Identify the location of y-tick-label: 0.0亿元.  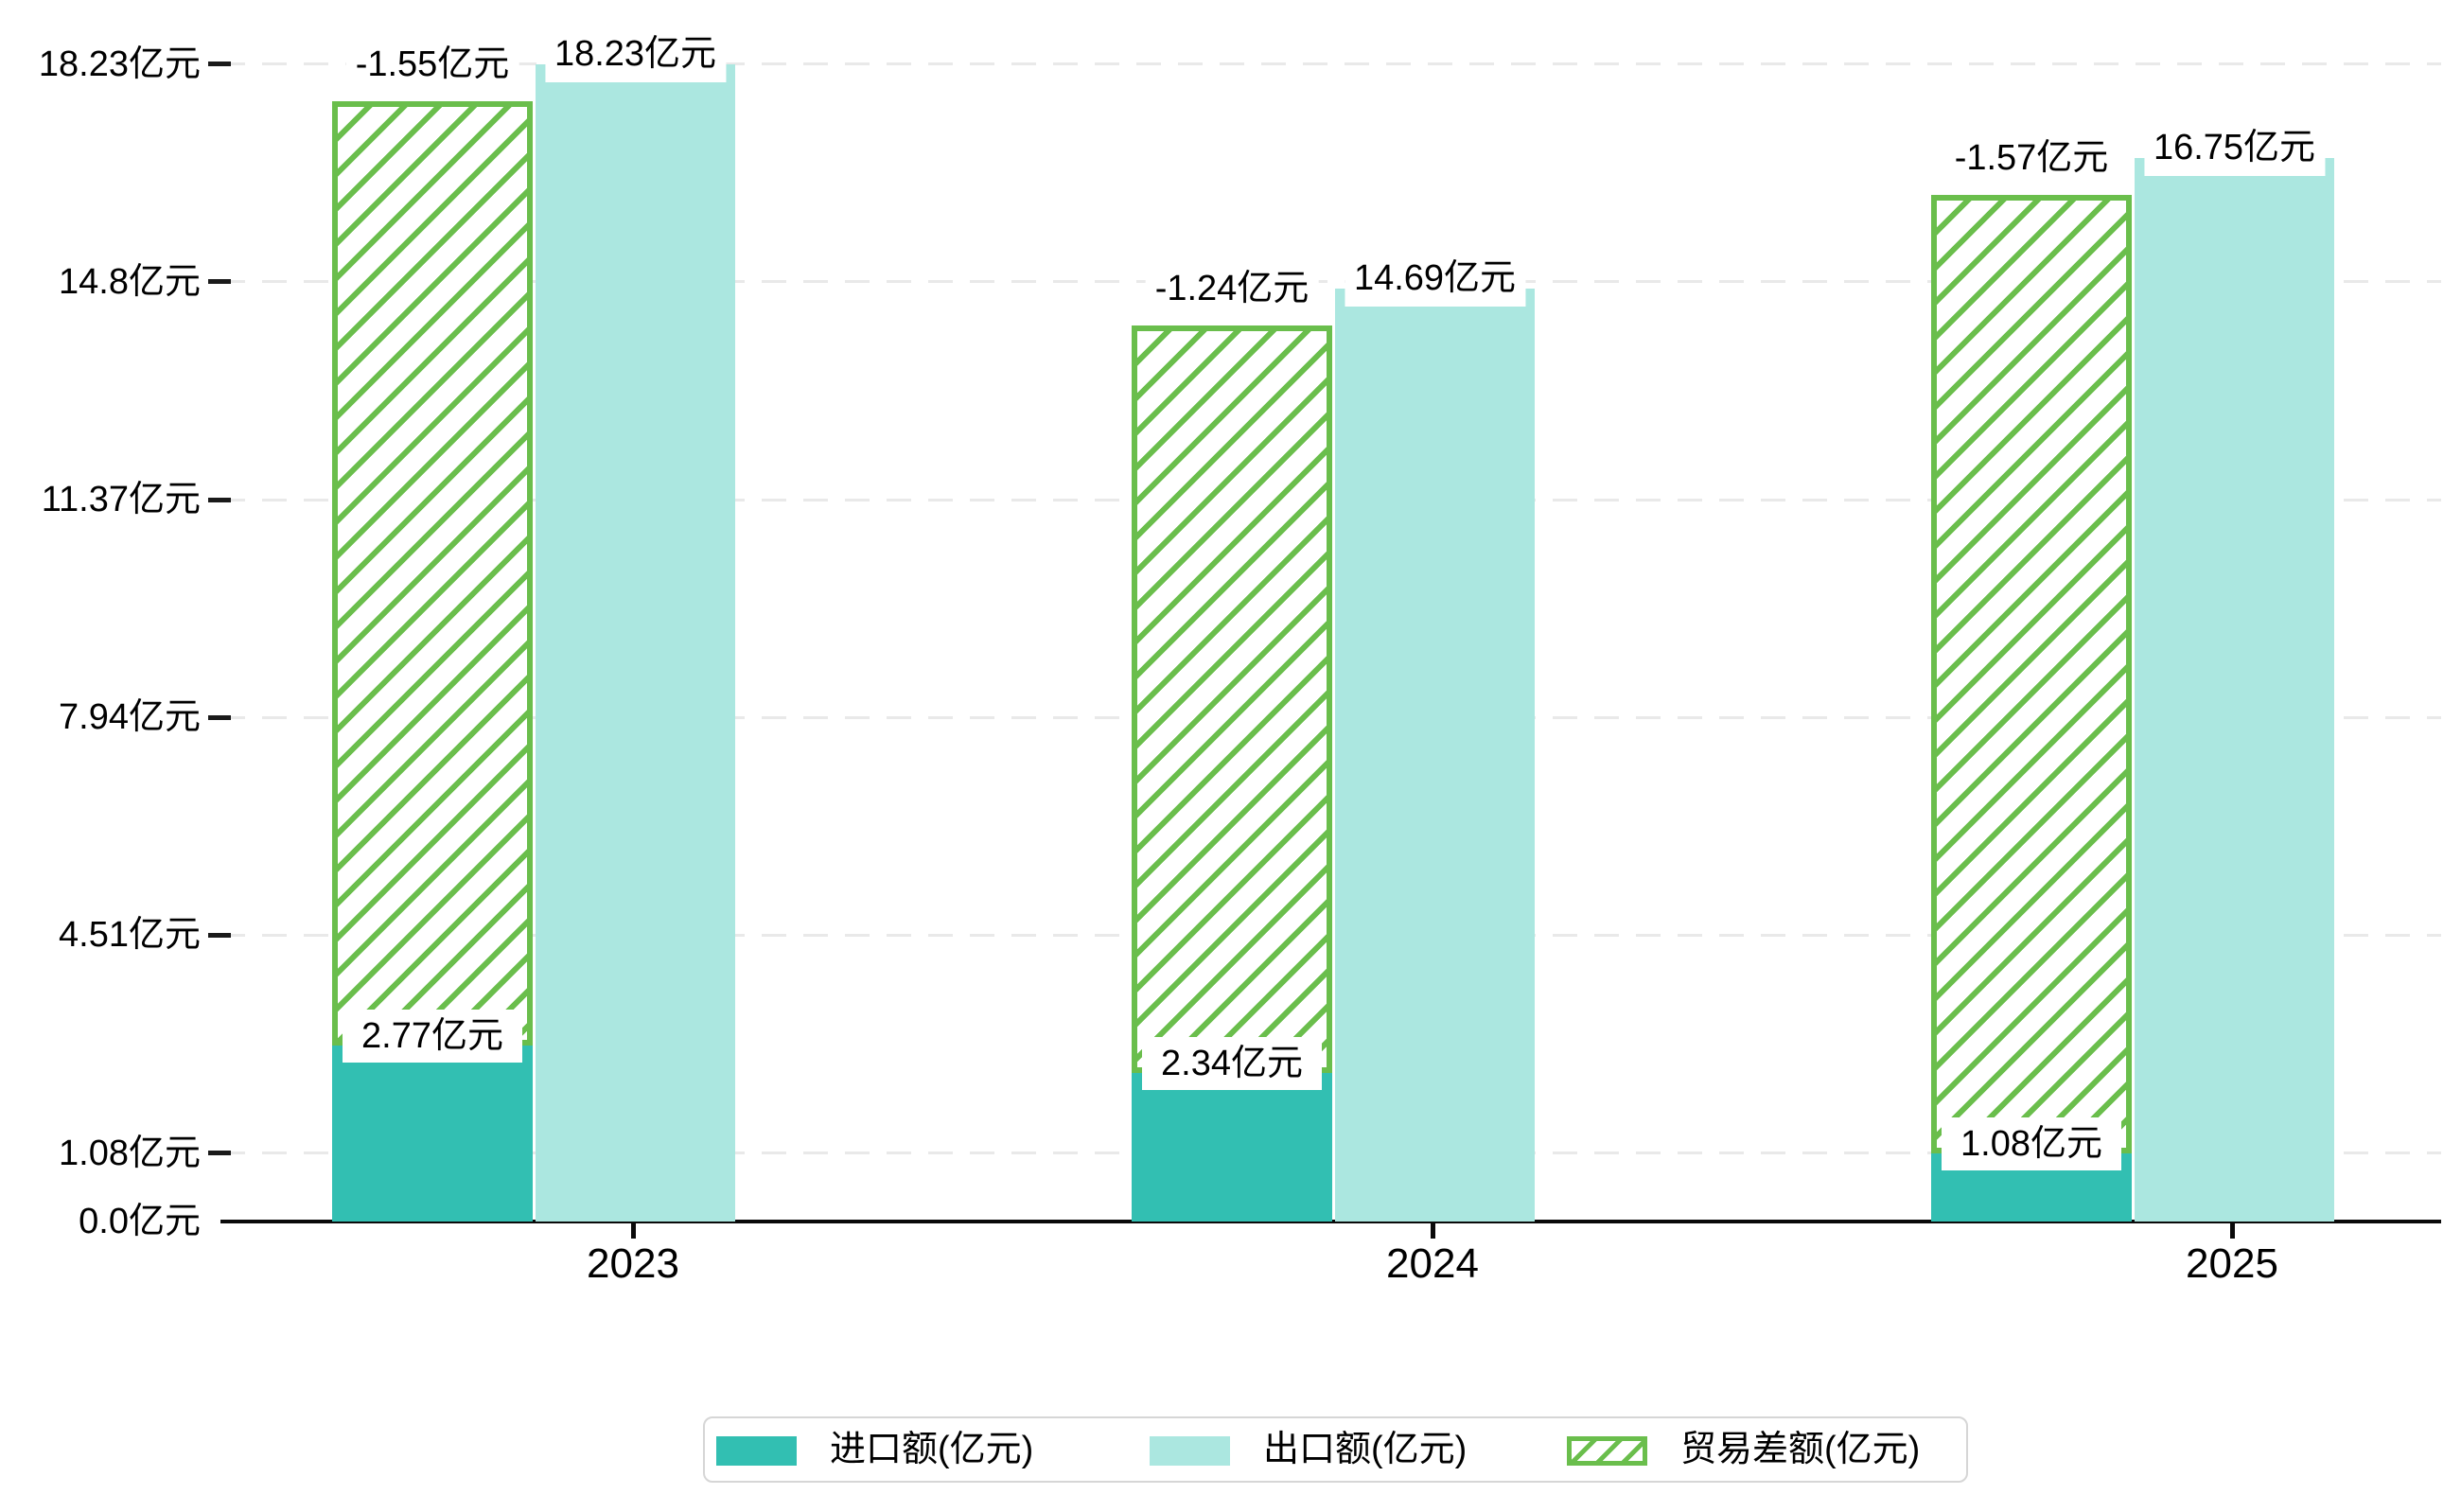
(140, 1221).